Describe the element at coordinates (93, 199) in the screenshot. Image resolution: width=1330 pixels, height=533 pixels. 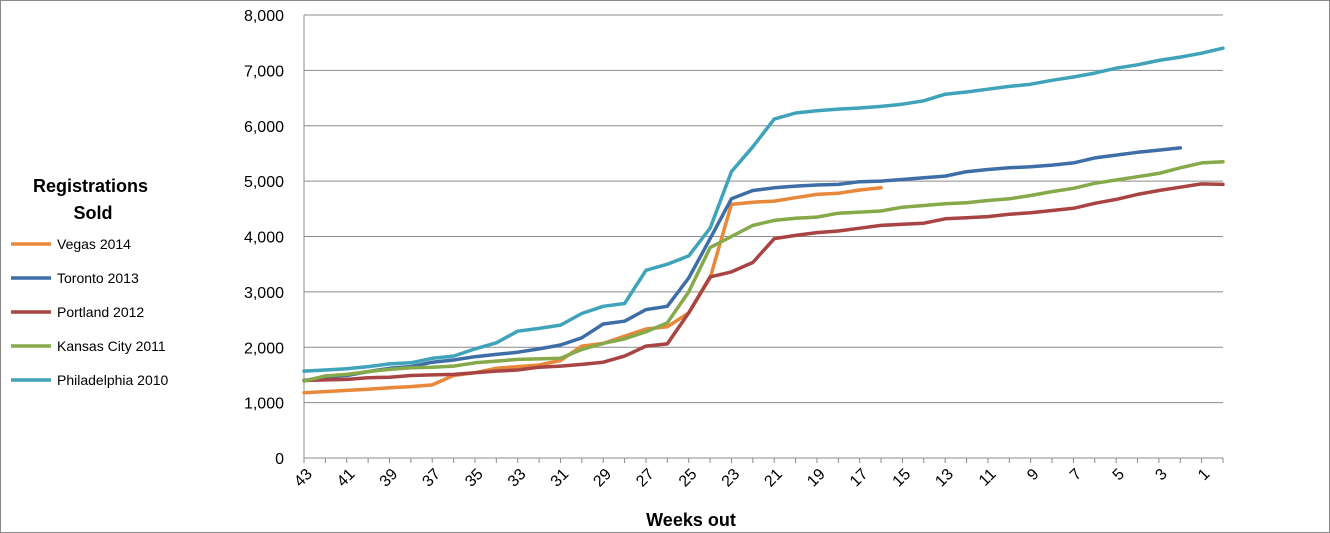
I see `legend-title: Registrations Sold` at that location.